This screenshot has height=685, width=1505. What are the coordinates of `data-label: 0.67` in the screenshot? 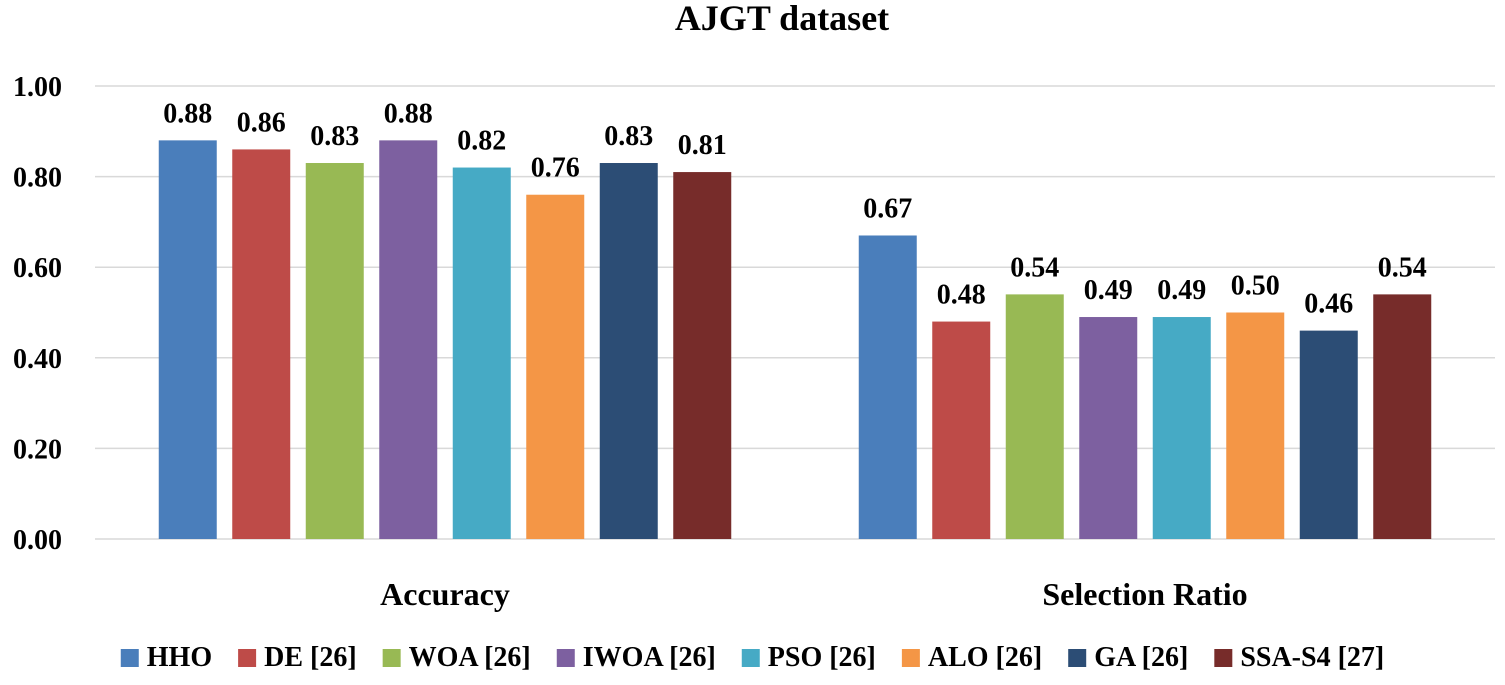 It's located at (887, 208).